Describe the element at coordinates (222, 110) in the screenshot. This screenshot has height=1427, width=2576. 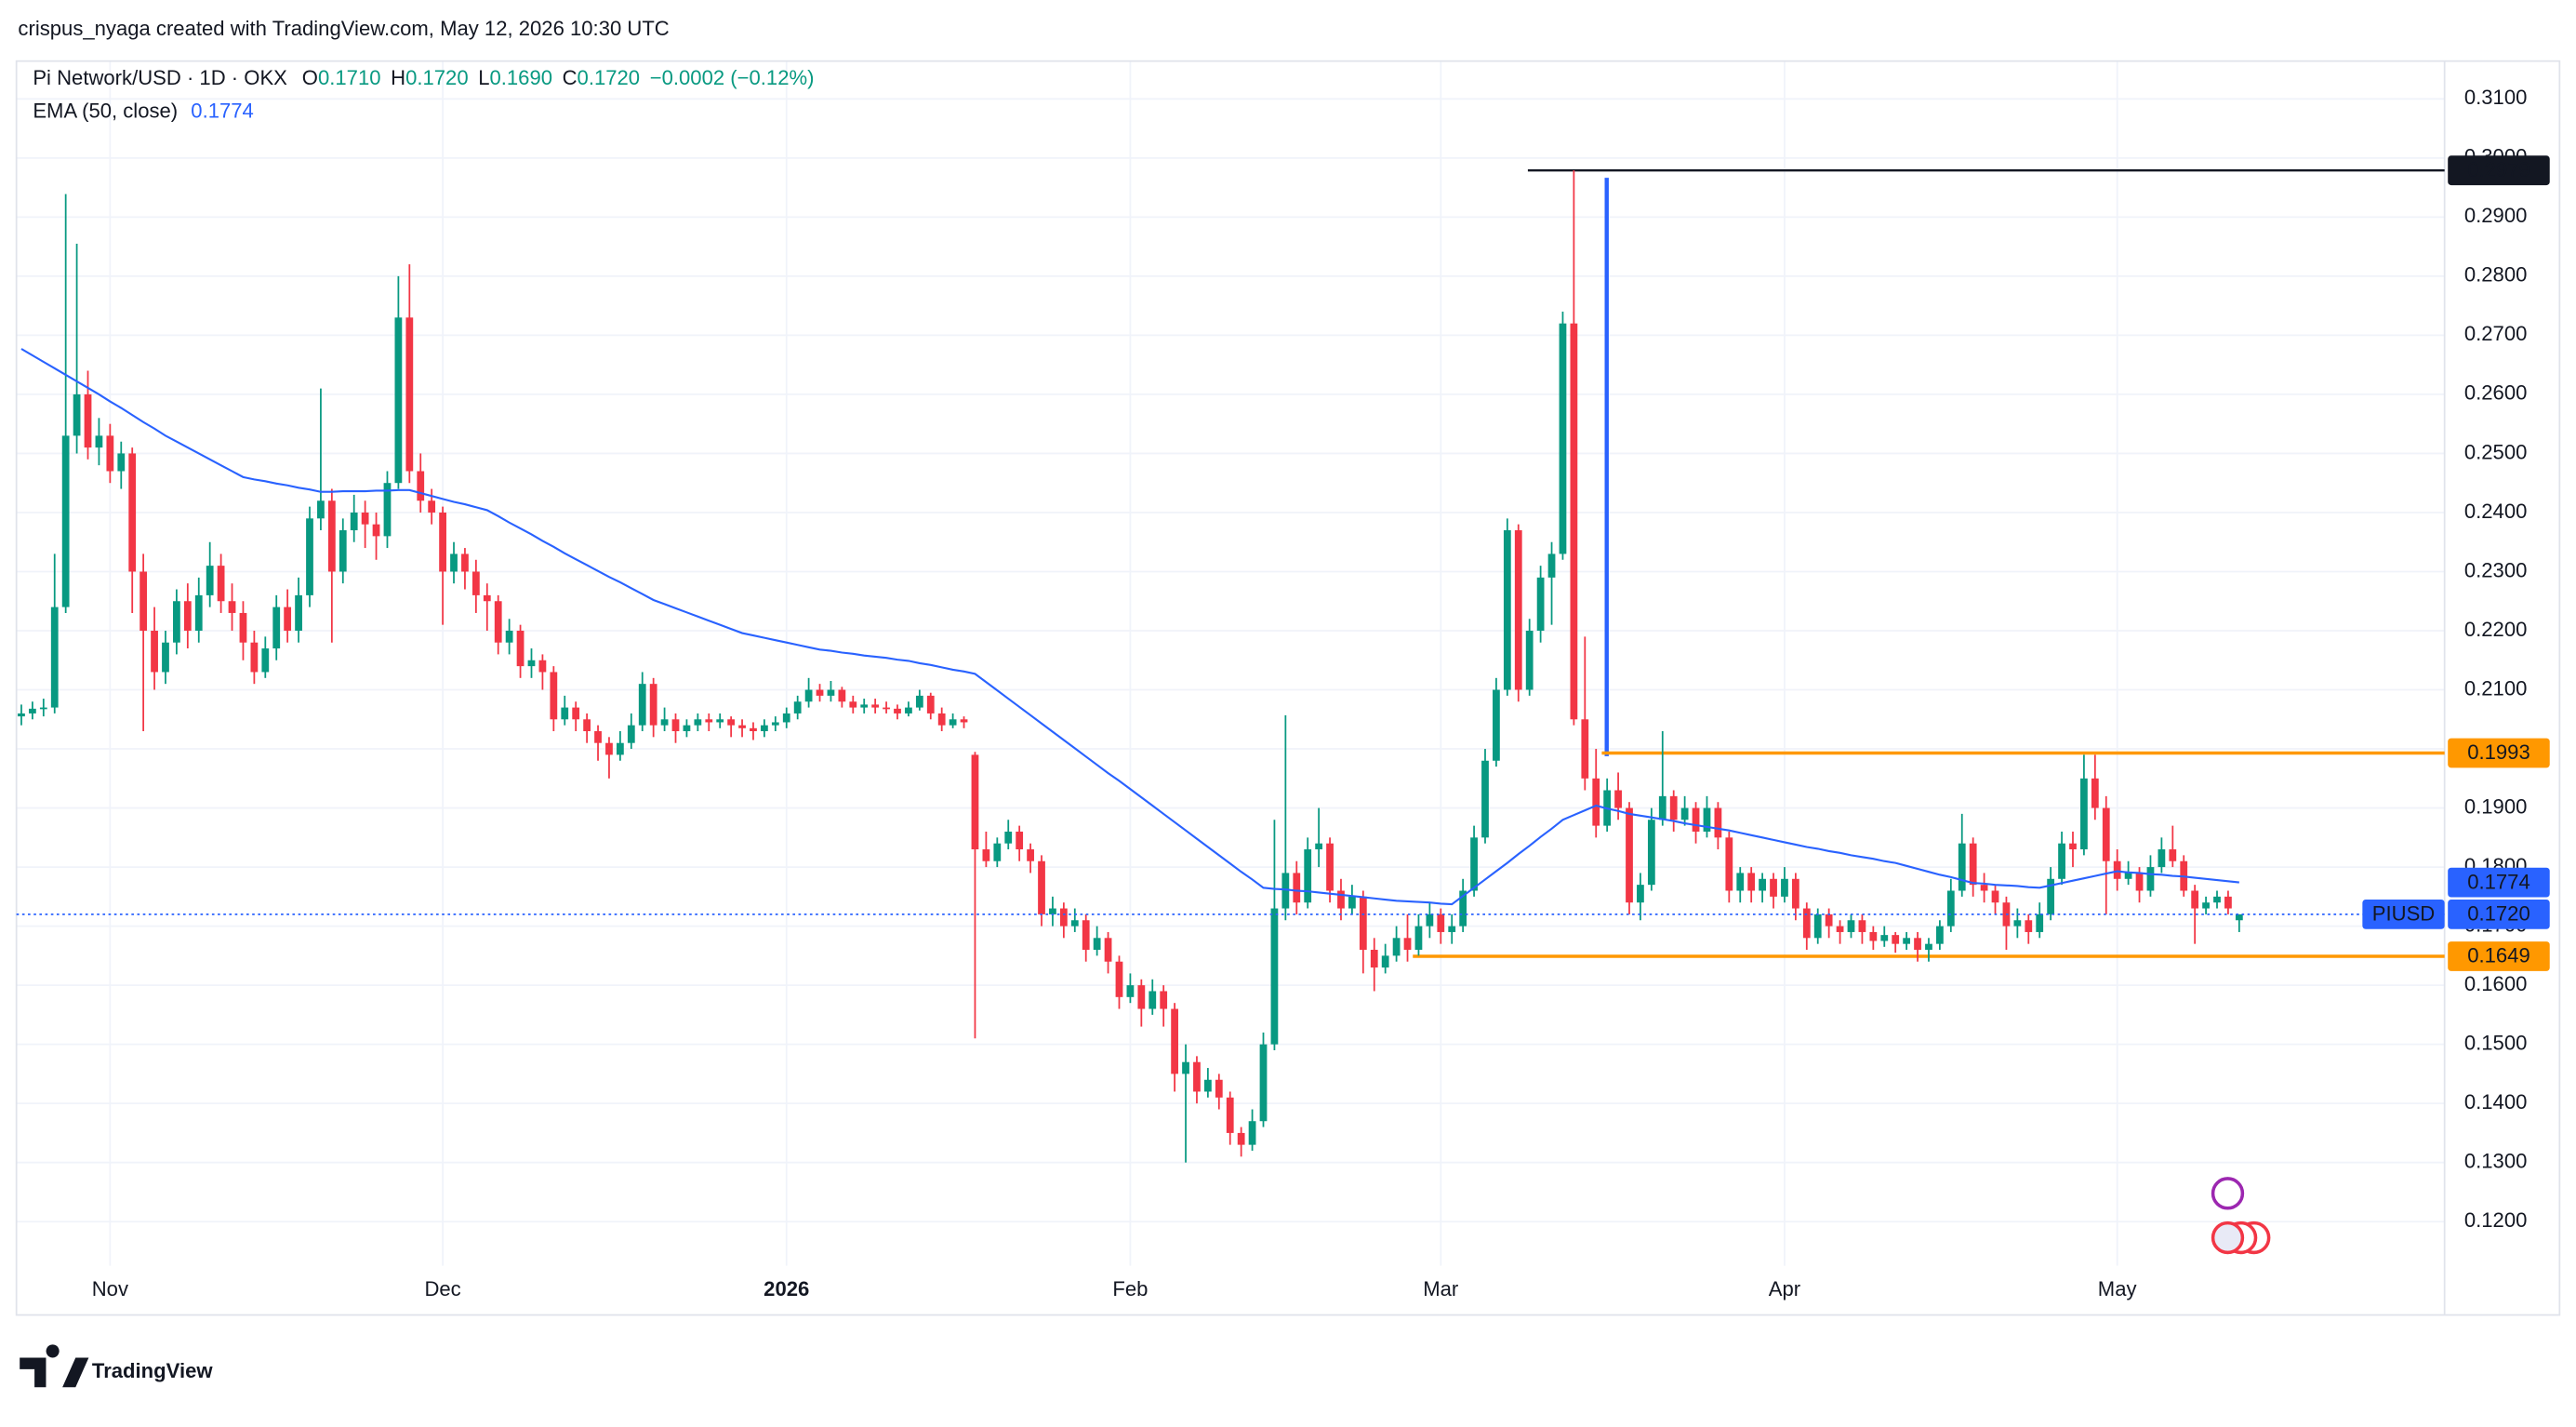
I see `ema-value: 0.1774` at that location.